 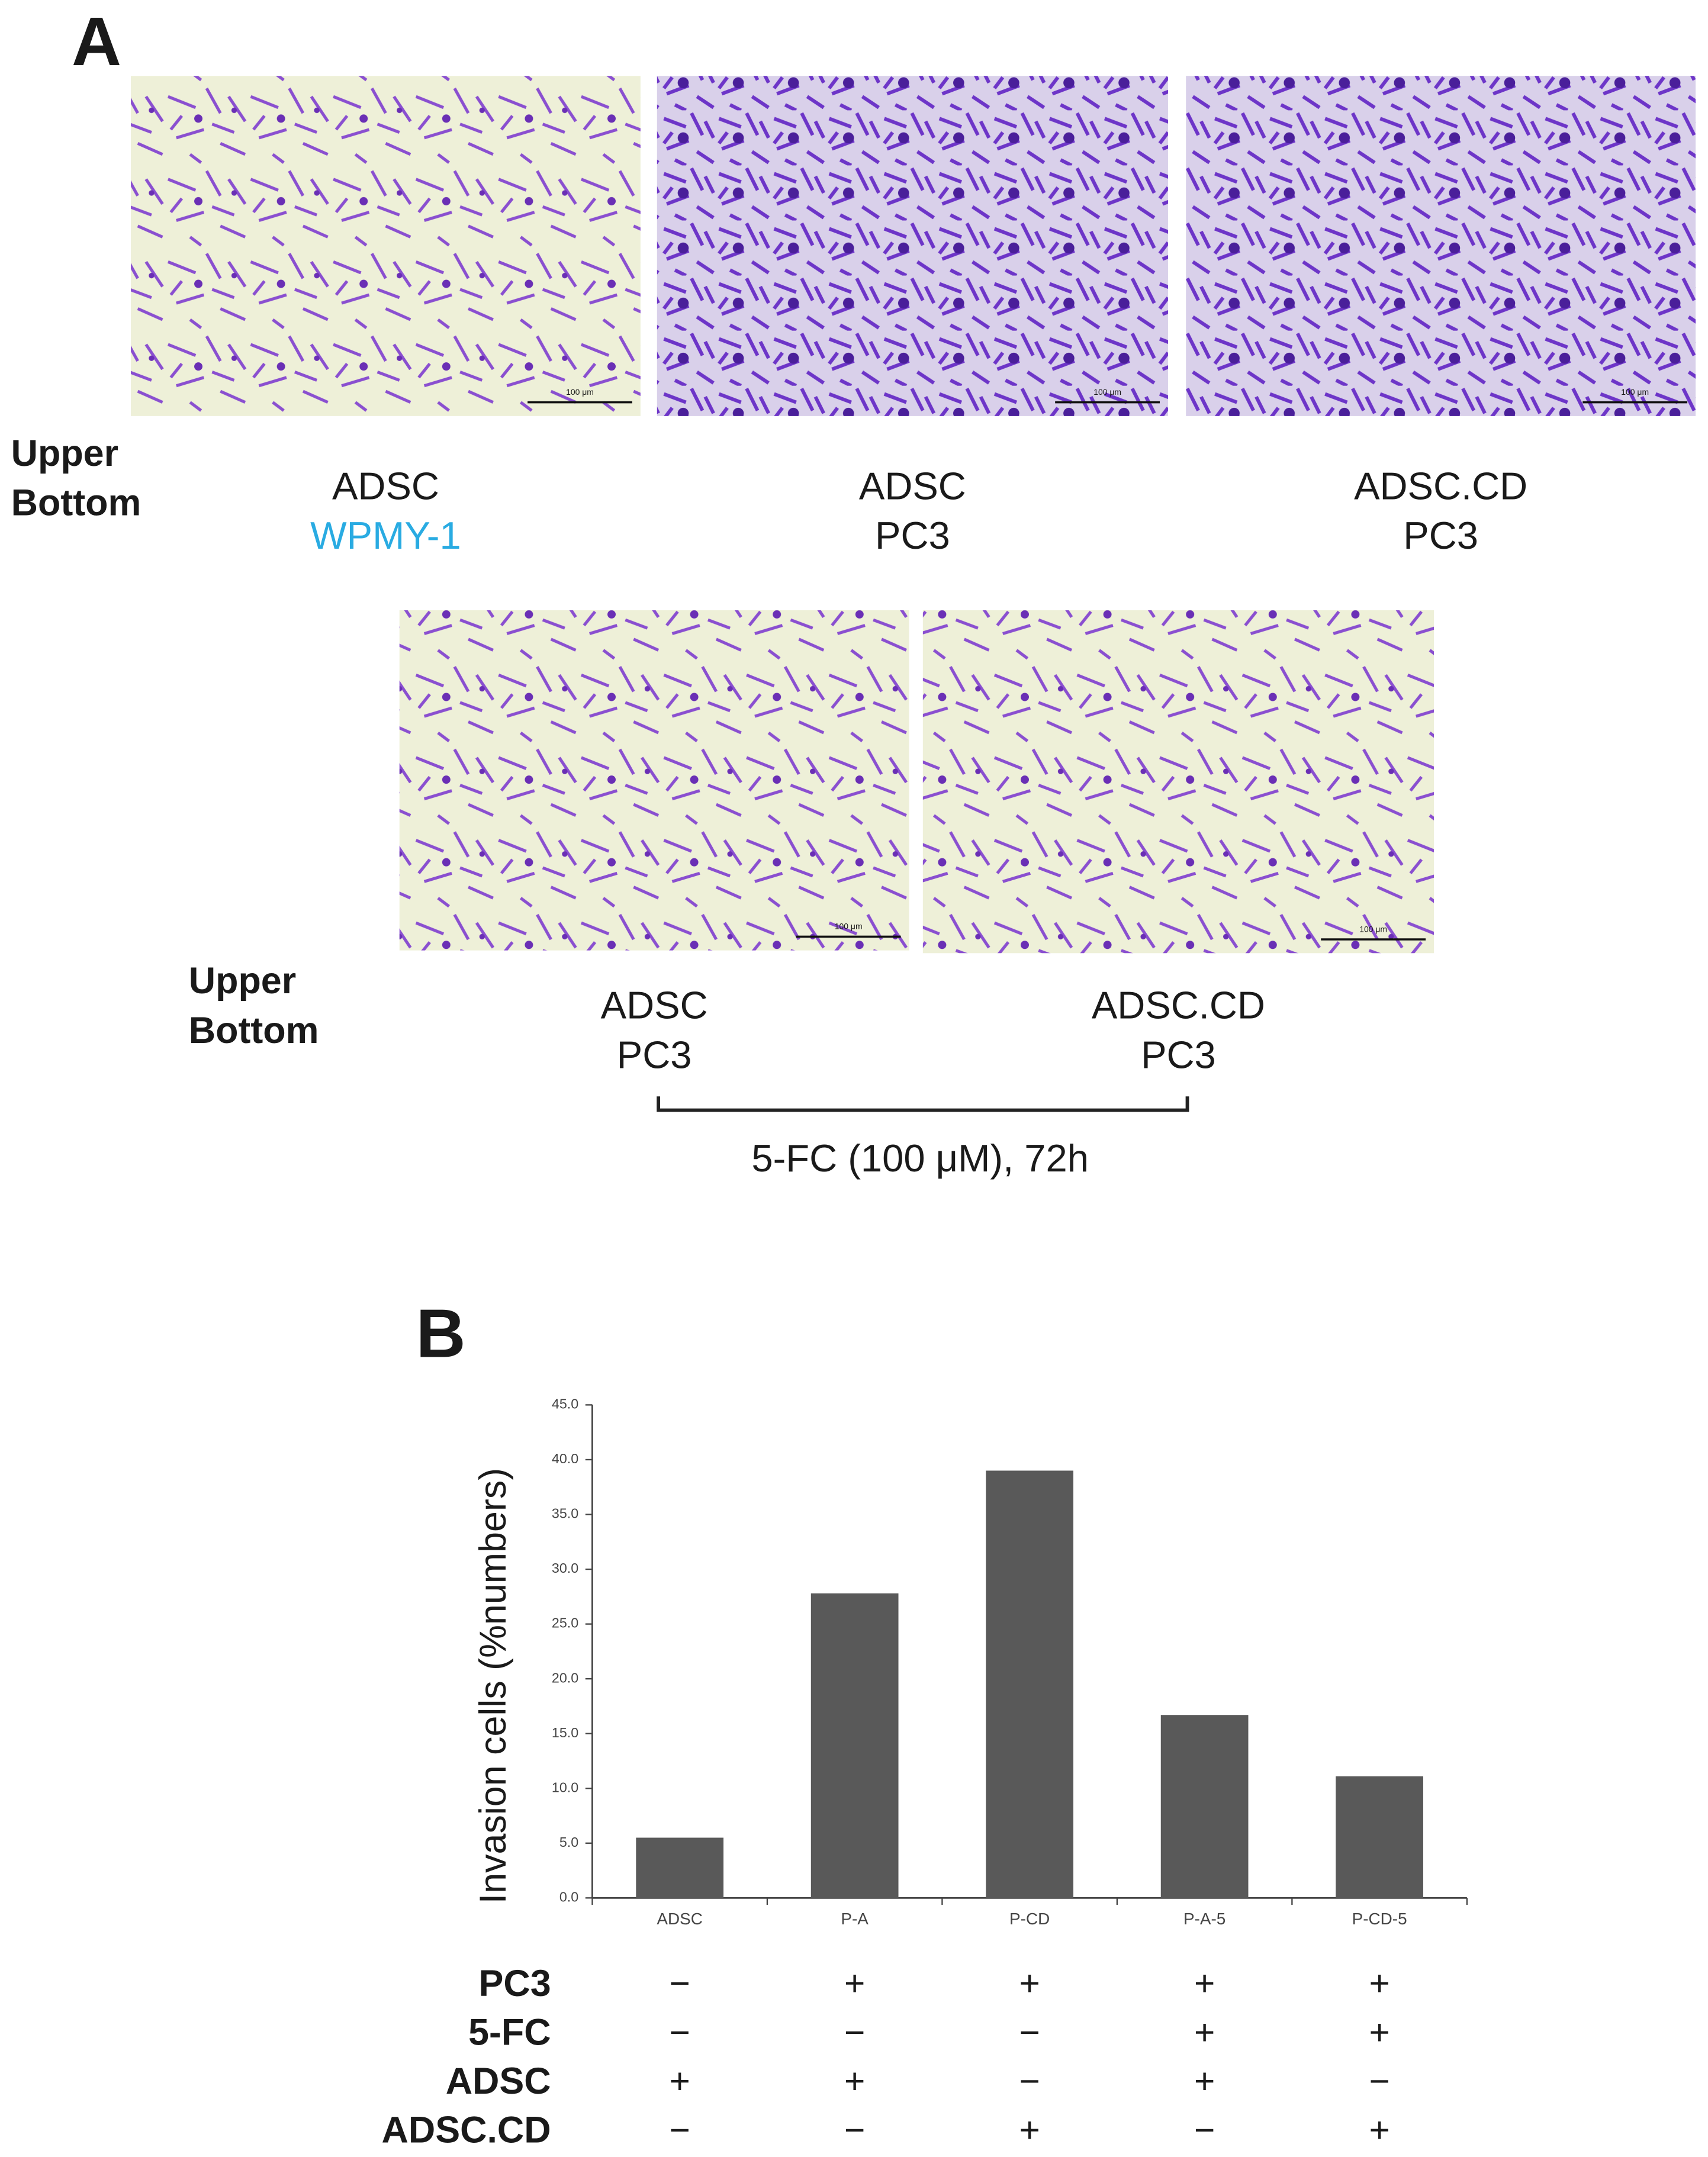 What do you see at coordinates (385, 535) in the screenshot?
I see `condition-bottom: WPMY-1` at bounding box center [385, 535].